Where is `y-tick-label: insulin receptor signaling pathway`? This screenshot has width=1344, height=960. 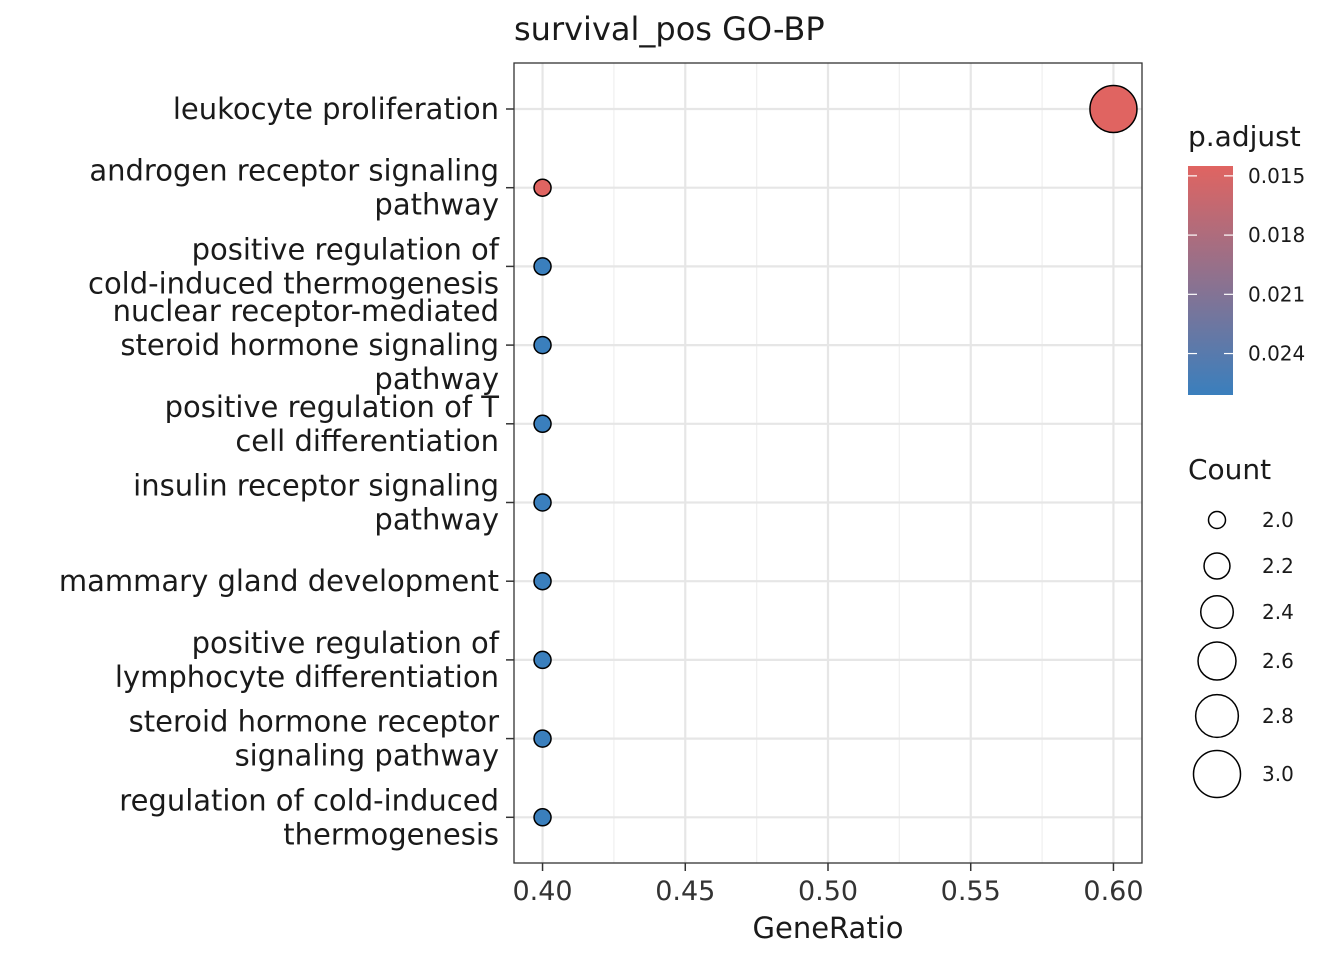 y-tick-label: insulin receptor signaling pathway is located at coordinates (316, 503).